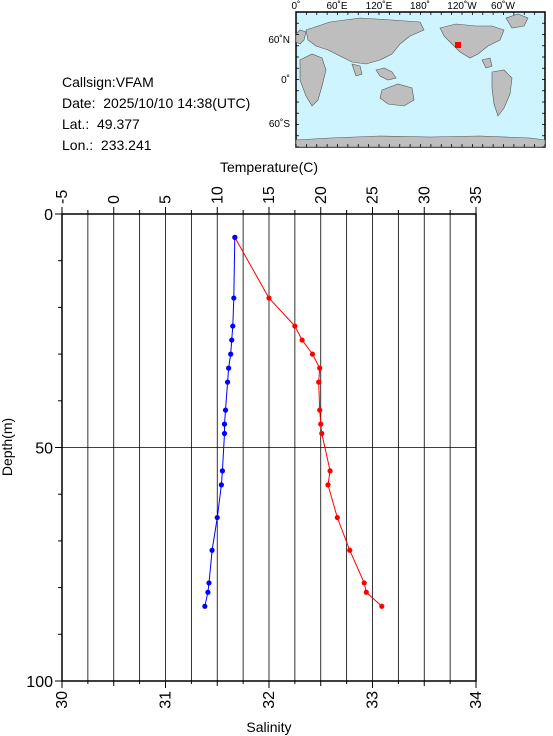 The image size is (553, 736). Describe the element at coordinates (285, 80) in the screenshot. I see `map-lat-label: 0˚` at that location.